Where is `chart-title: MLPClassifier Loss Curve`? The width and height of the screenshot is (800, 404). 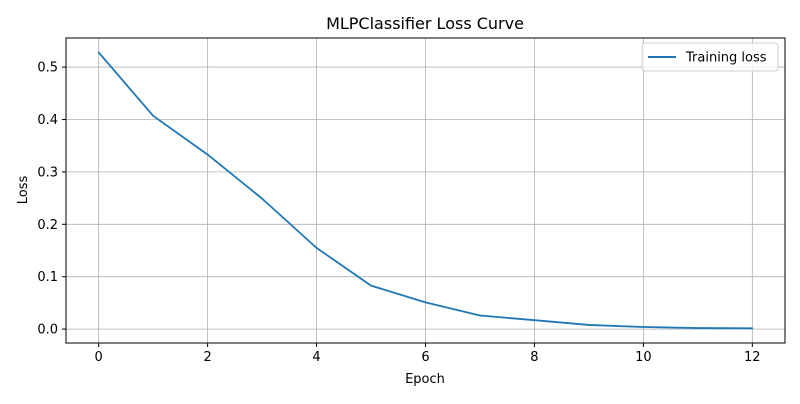 chart-title: MLPClassifier Loss Curve is located at coordinates (425, 23).